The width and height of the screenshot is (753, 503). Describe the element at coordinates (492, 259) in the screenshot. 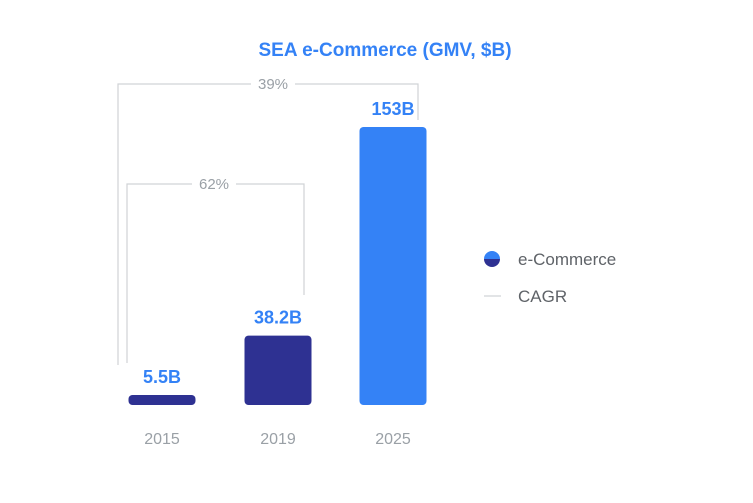

I see `half-circle-icon` at that location.